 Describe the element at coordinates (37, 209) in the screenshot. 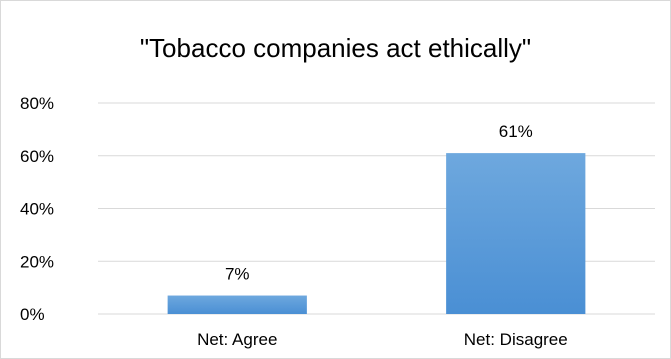

I see `y-tick-label: 40%` at that location.